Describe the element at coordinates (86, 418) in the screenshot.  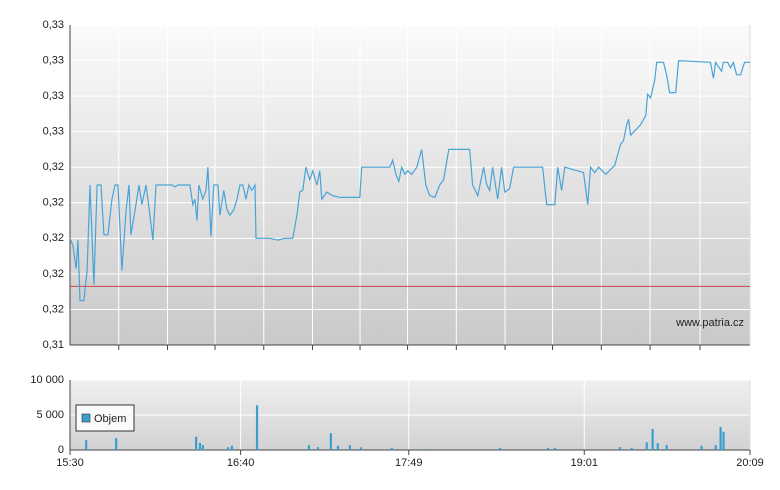
I see `legend-swatch` at that location.